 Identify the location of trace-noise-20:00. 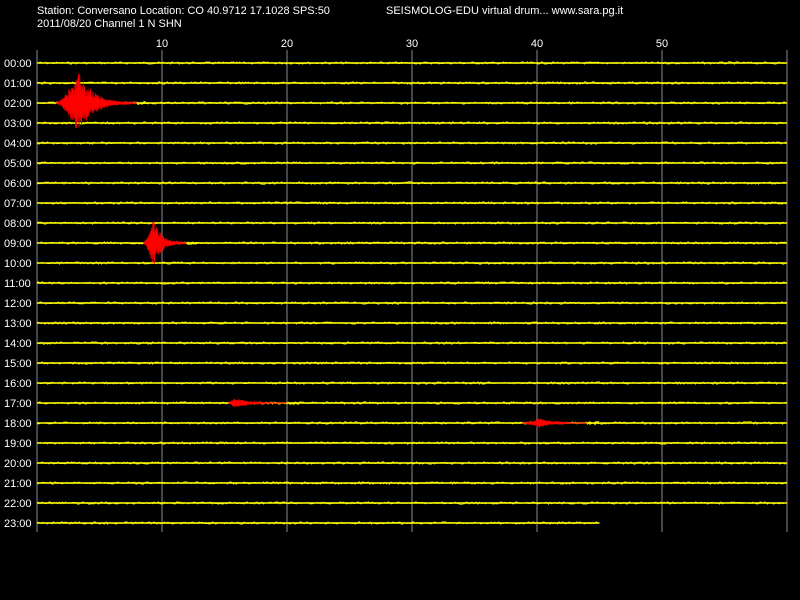
(411, 463).